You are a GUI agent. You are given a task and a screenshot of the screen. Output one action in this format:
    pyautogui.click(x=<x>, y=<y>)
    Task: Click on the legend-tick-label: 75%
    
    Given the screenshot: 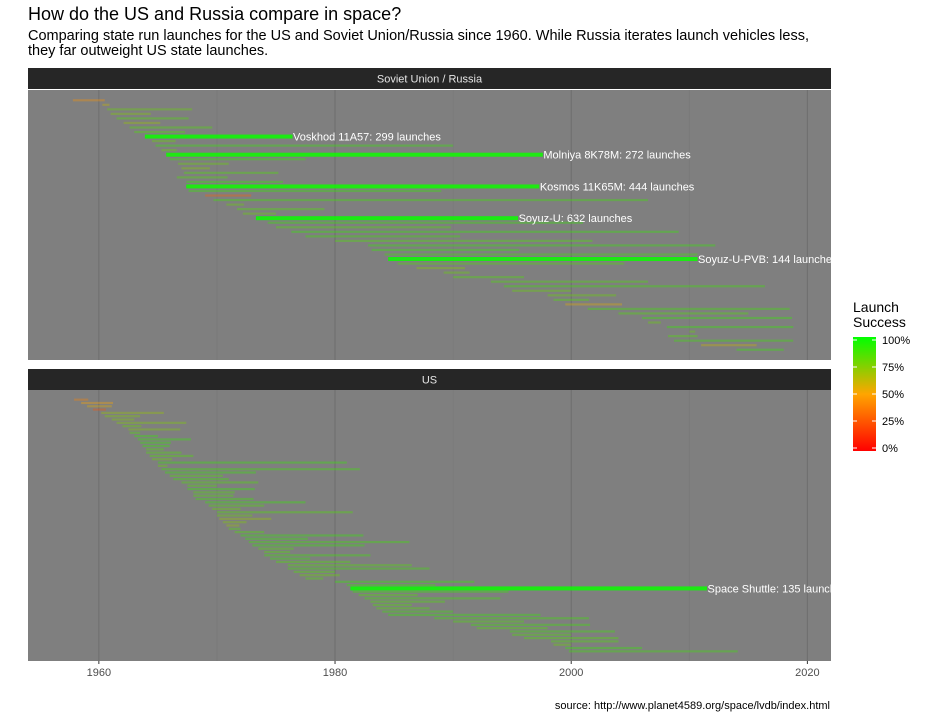 What is the action you would take?
    pyautogui.click(x=893, y=368)
    